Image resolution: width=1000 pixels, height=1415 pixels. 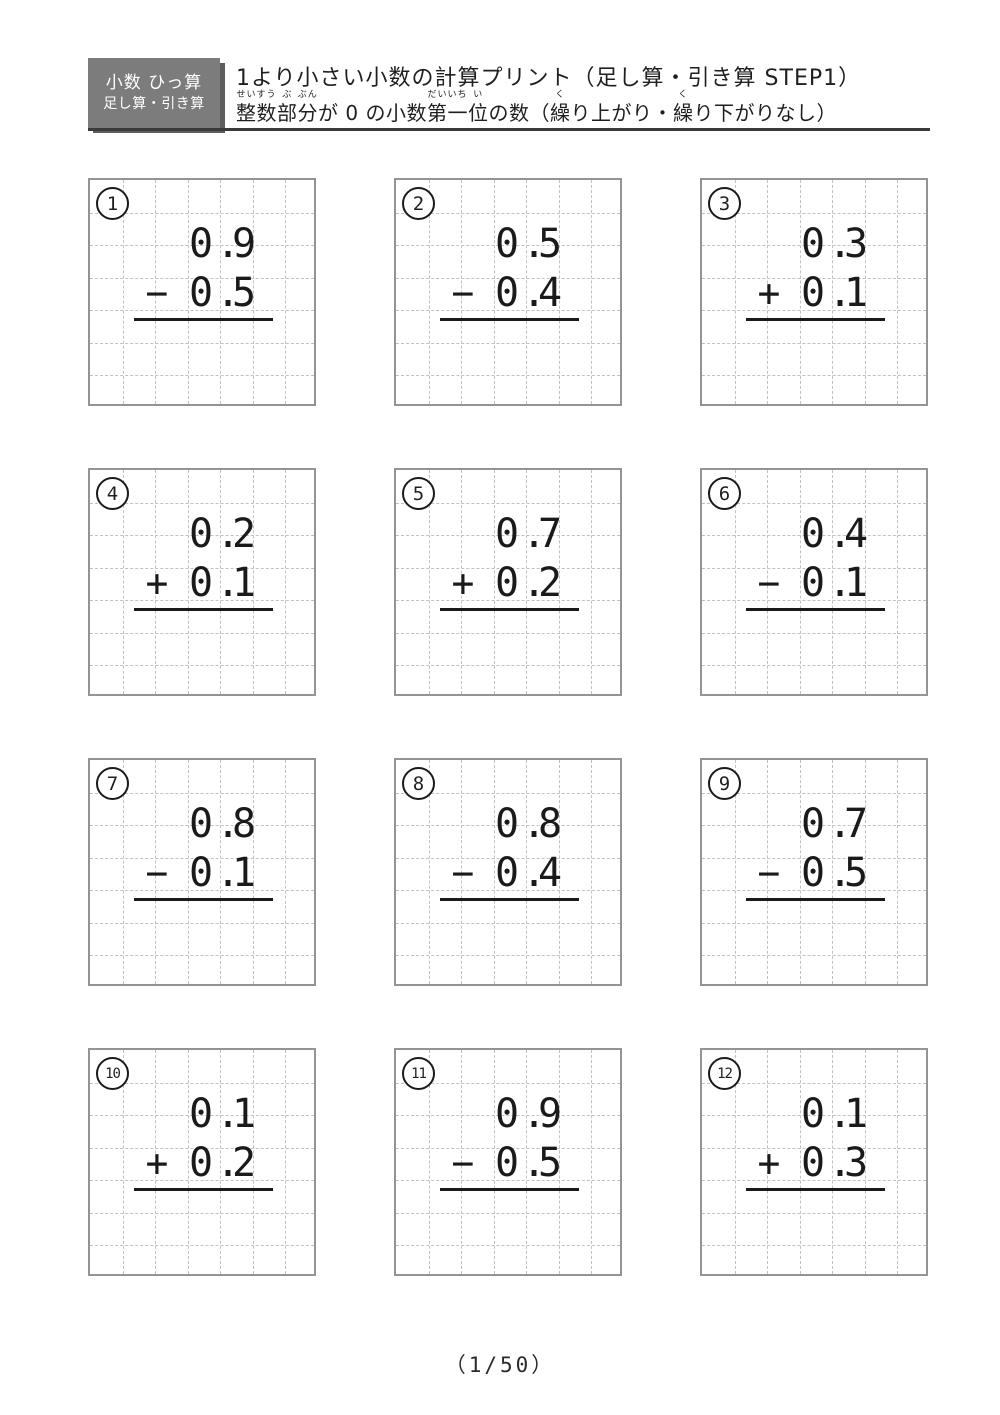 What do you see at coordinates (478, 113) in the screenshot?
I see `subtitle-text: 位` at bounding box center [478, 113].